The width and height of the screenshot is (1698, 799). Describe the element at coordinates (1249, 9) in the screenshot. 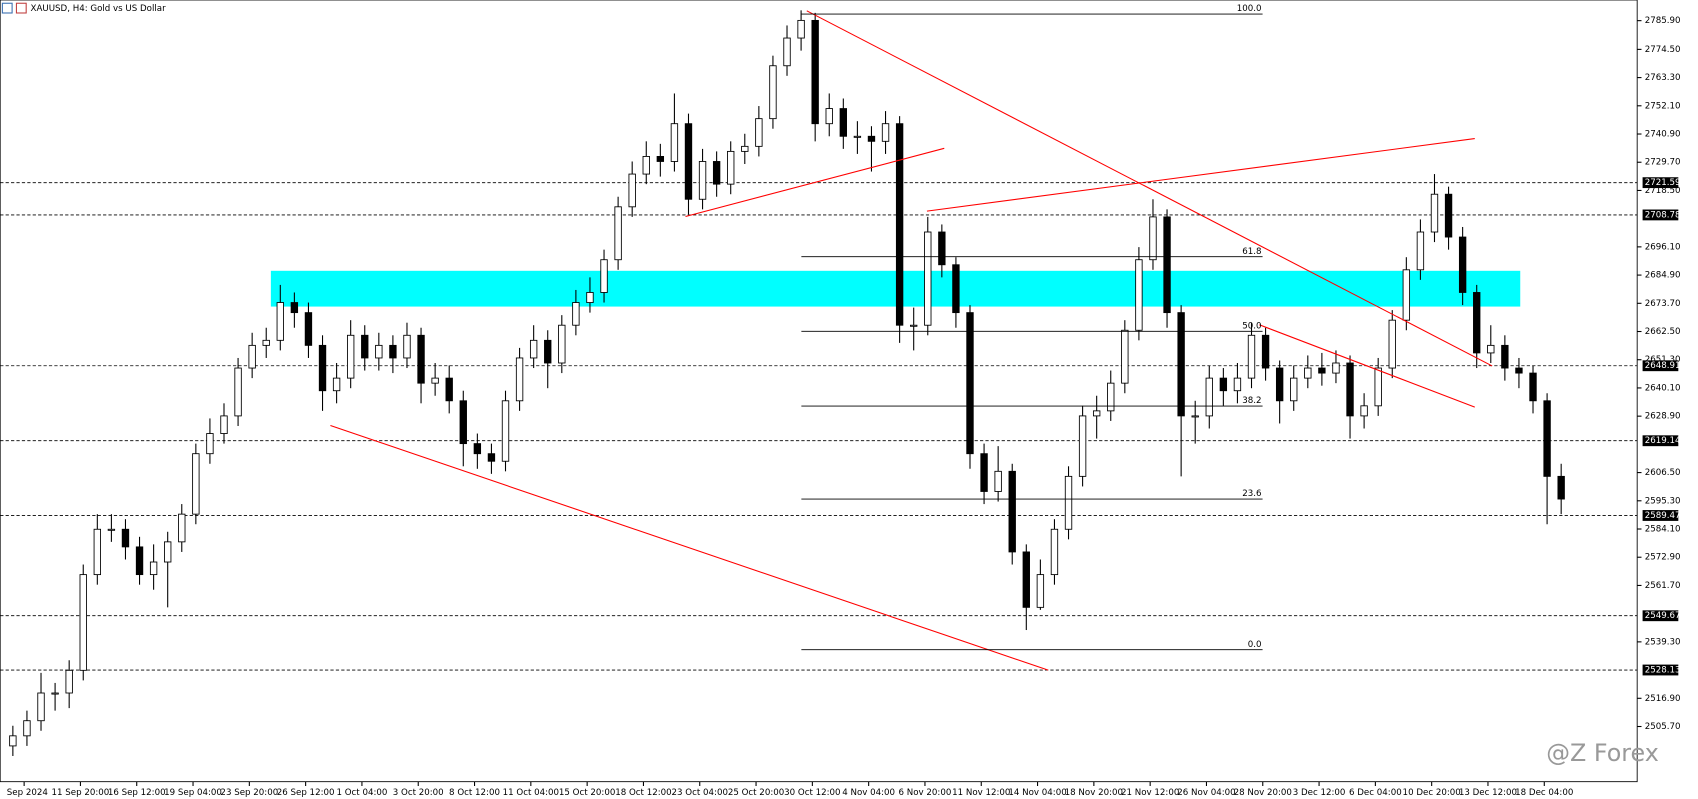

I see `fib-label: 100.0` at that location.